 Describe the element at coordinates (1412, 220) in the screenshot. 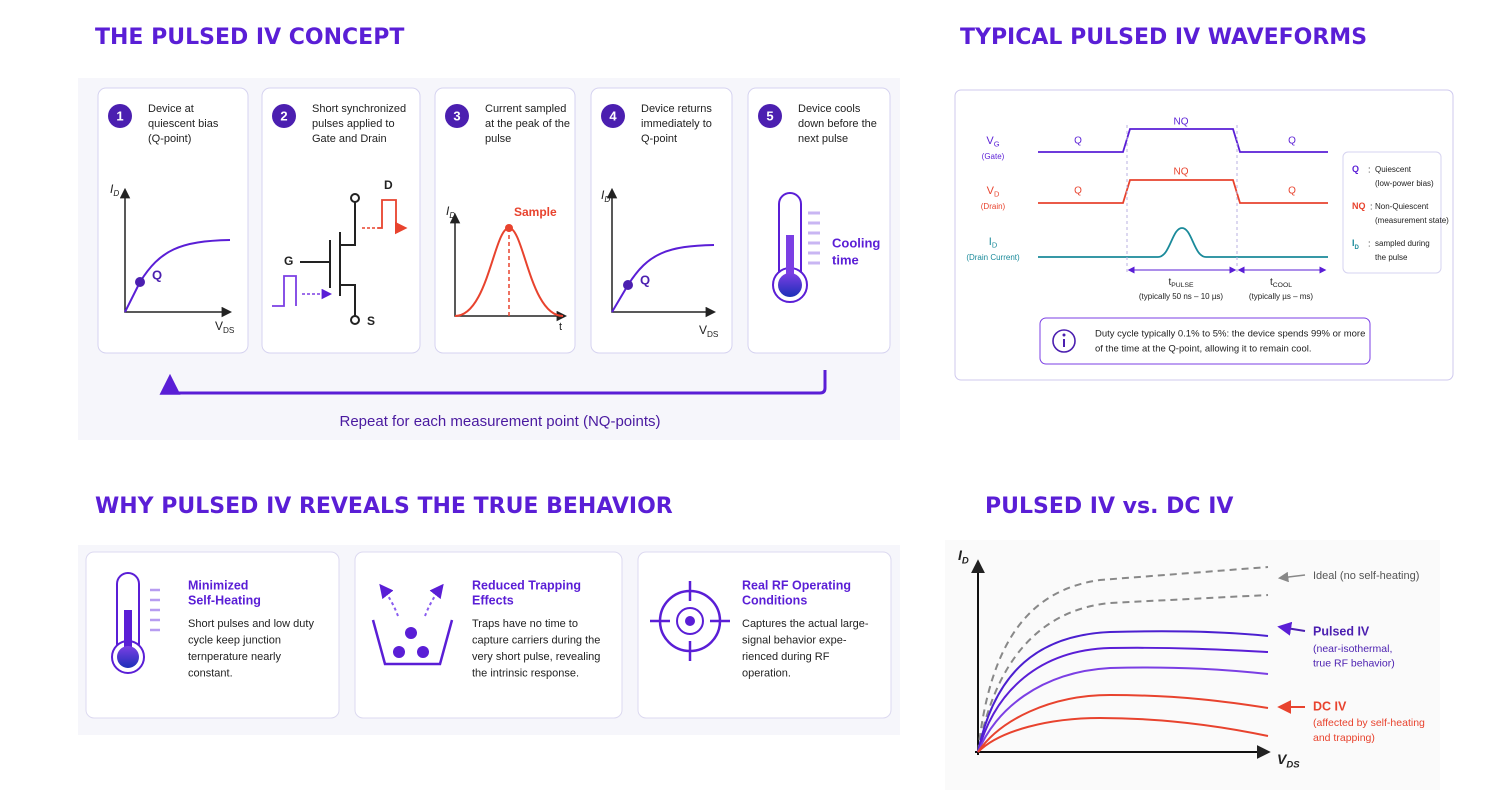

I see `legend-text: (measurement state)` at that location.